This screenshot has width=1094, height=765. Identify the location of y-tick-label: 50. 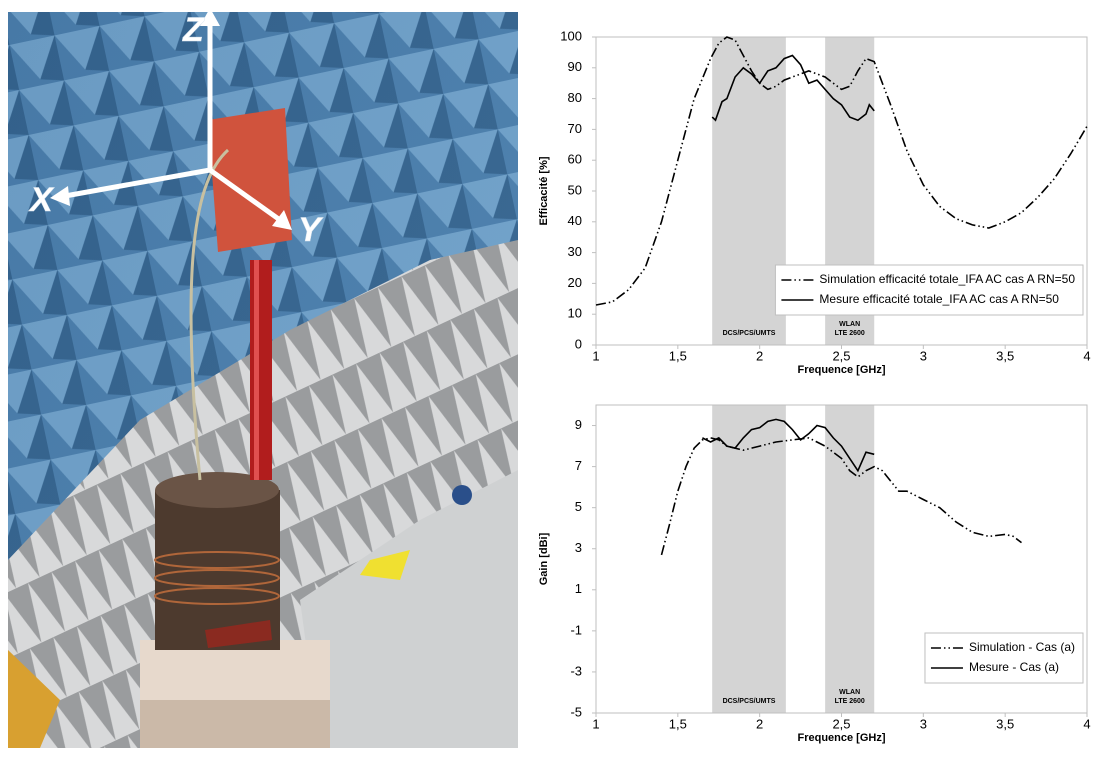
(575, 189).